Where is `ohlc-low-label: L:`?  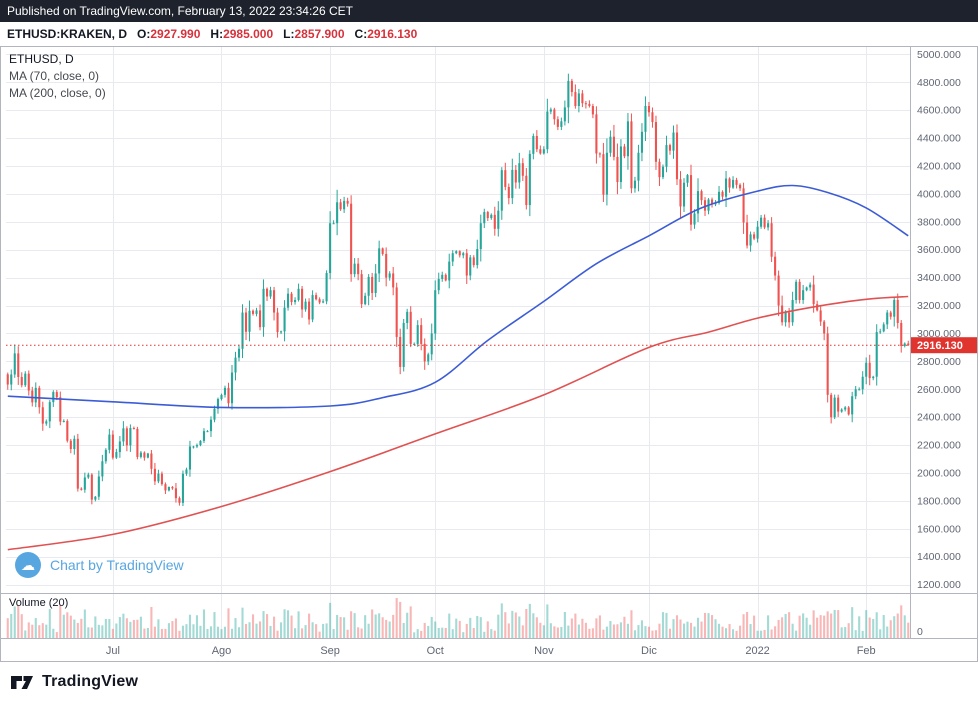 ohlc-low-label: L: is located at coordinates (289, 34).